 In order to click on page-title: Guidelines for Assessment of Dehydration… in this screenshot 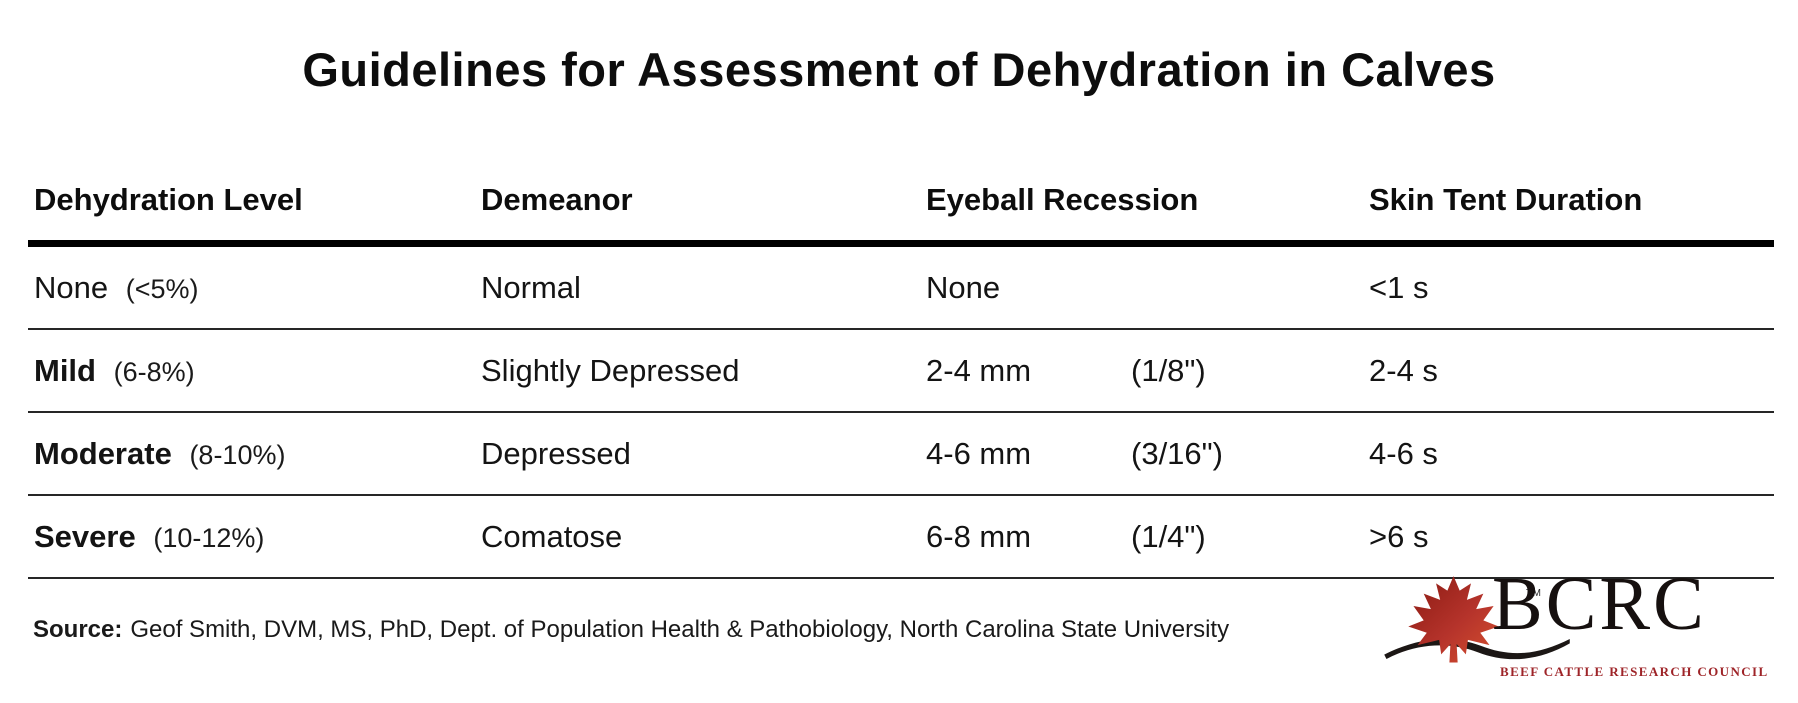, I will do `click(899, 69)`.